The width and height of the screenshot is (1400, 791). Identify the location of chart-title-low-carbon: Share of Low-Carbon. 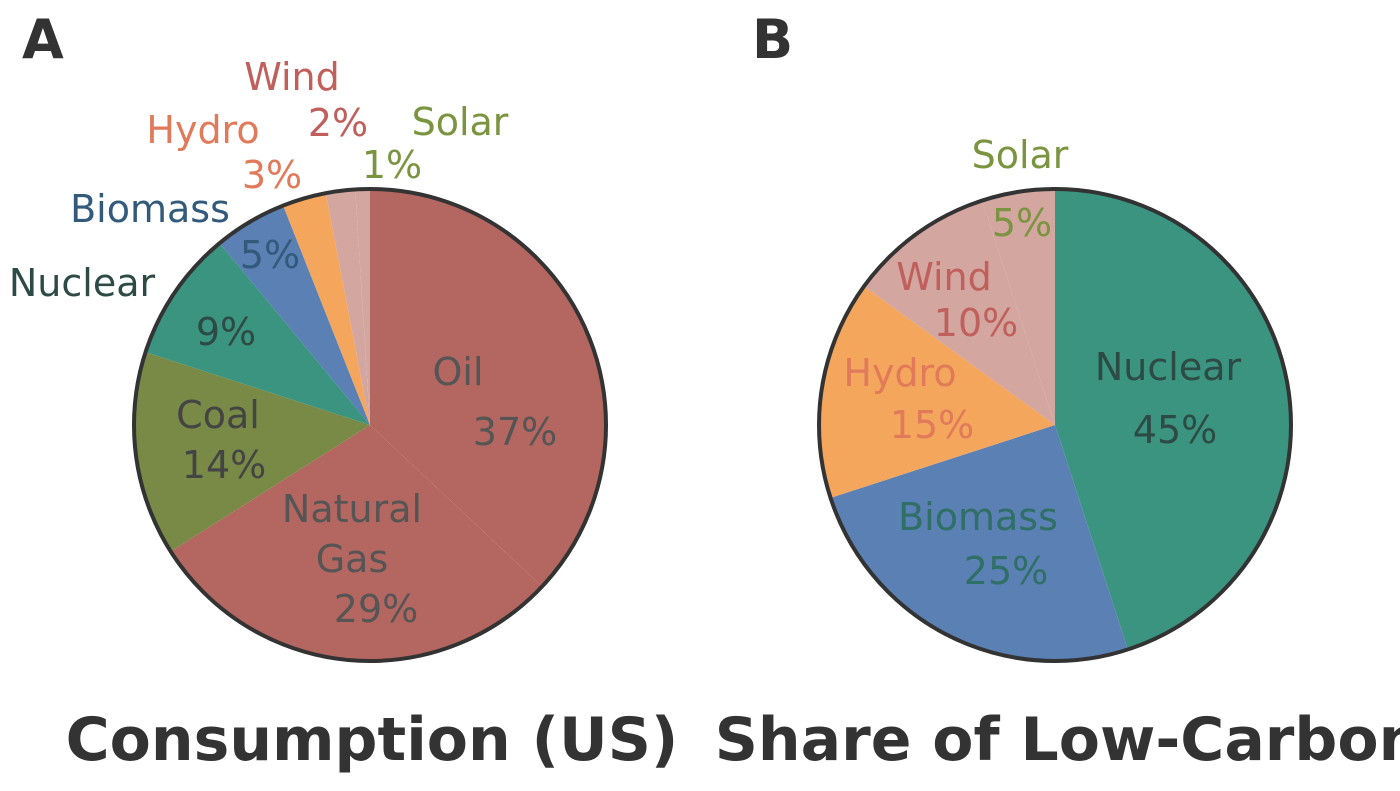
(1057, 740).